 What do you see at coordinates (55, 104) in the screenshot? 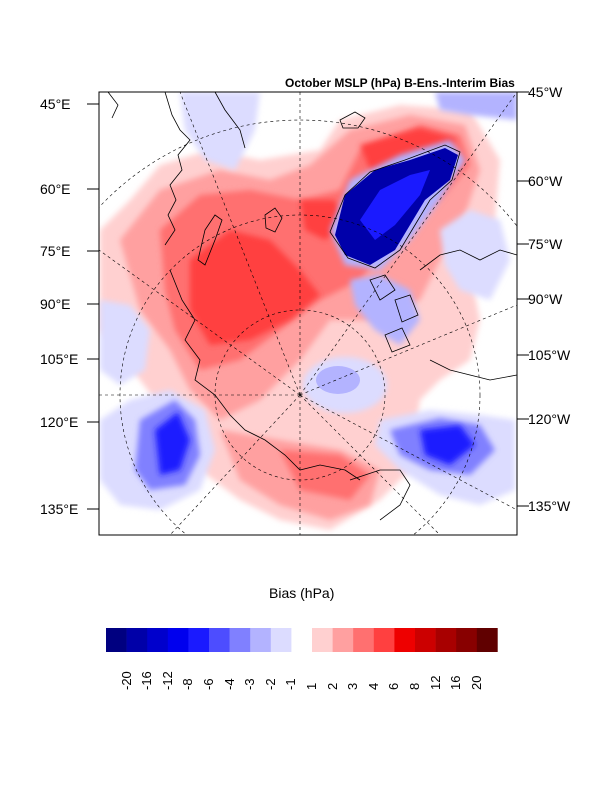
I see `left-label-1: 45°E` at bounding box center [55, 104].